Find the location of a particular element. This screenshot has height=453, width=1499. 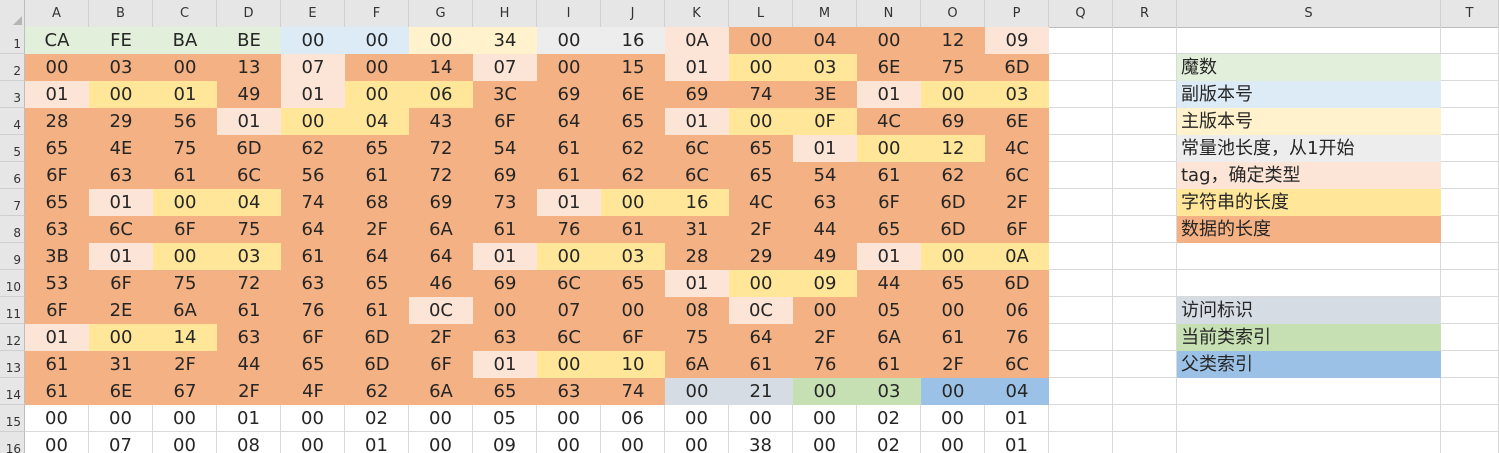

cell-i10: 6C is located at coordinates (569, 283).